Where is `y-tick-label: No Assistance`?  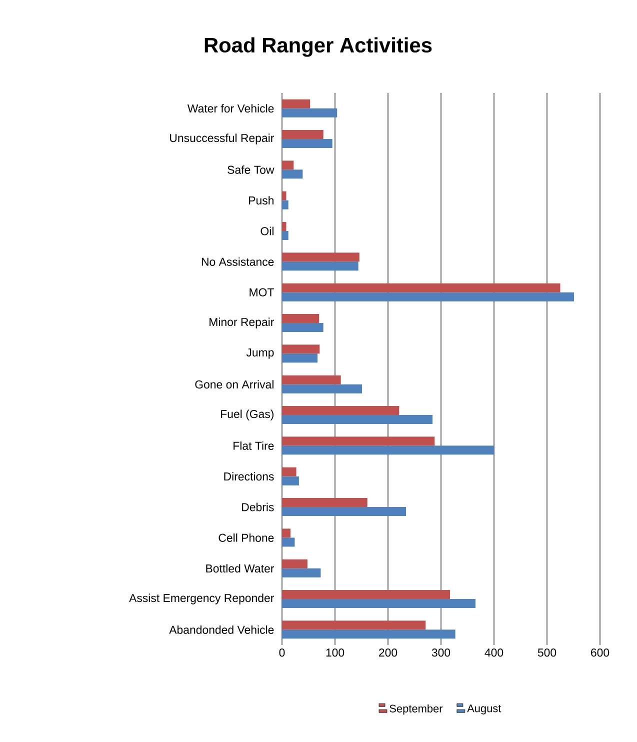
y-tick-label: No Assistance is located at coordinates (238, 261).